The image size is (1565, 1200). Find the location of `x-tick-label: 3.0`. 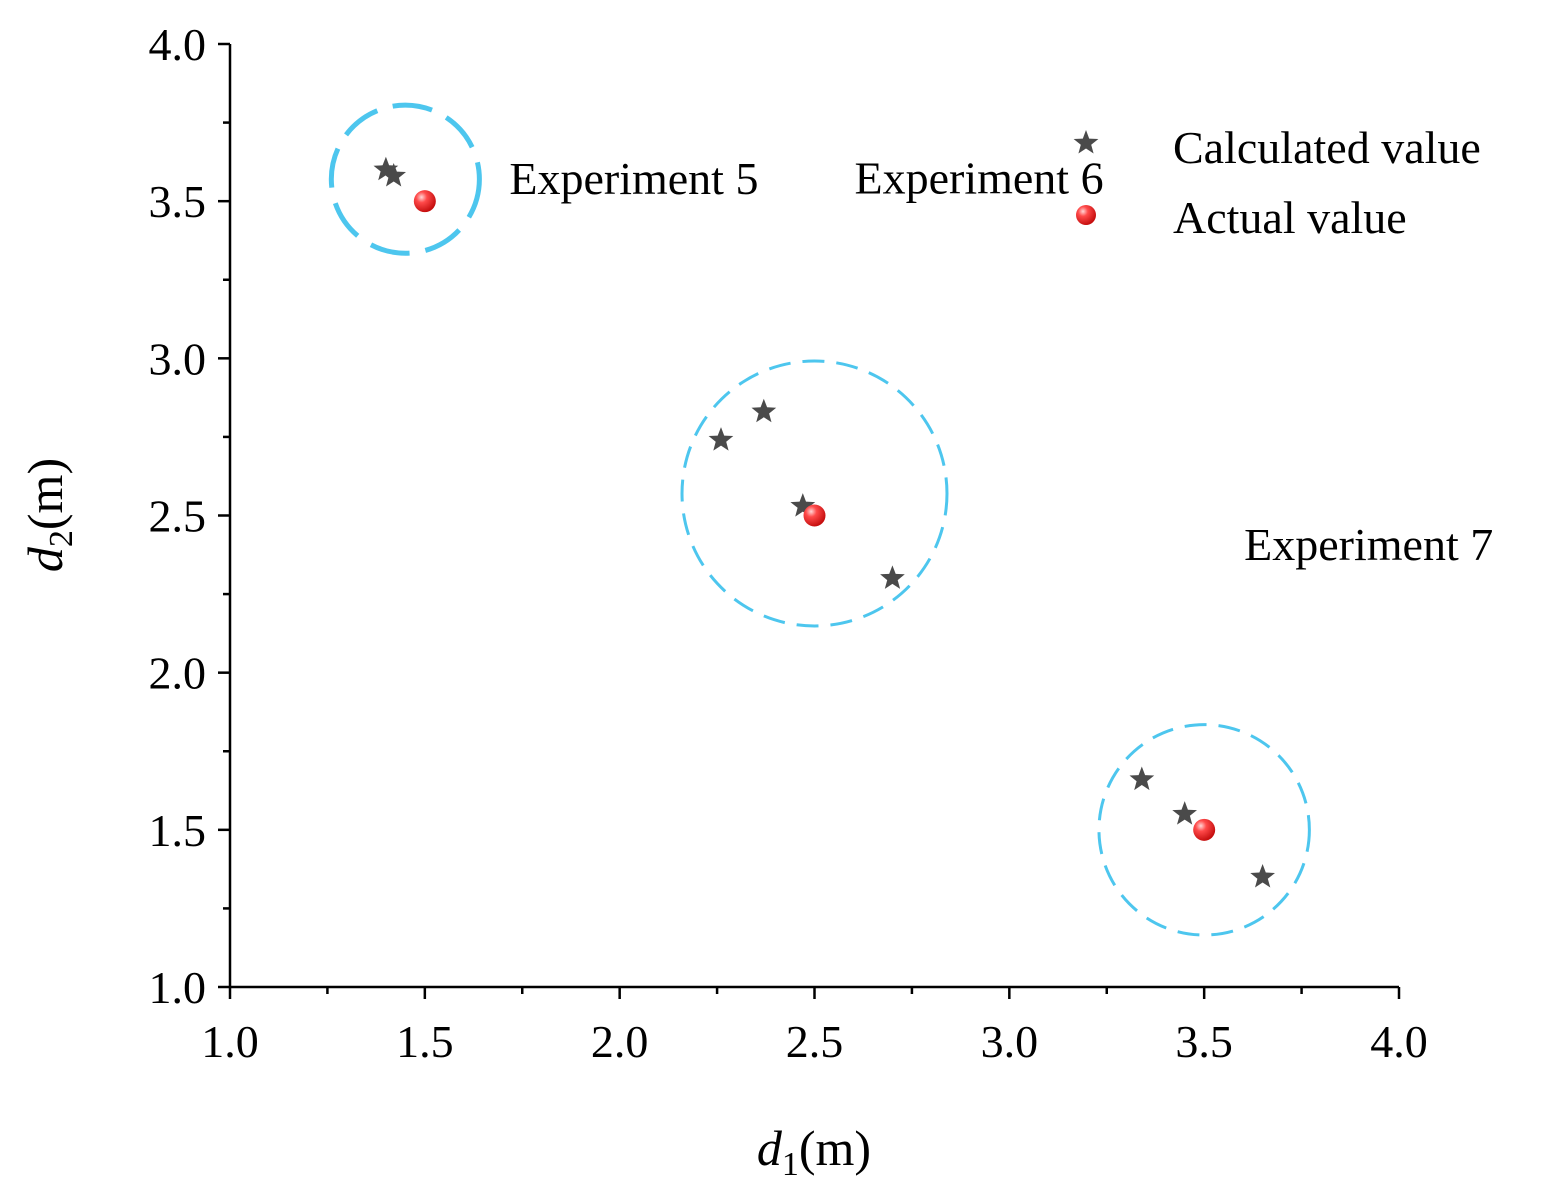

x-tick-label: 3.0 is located at coordinates (1010, 1041).